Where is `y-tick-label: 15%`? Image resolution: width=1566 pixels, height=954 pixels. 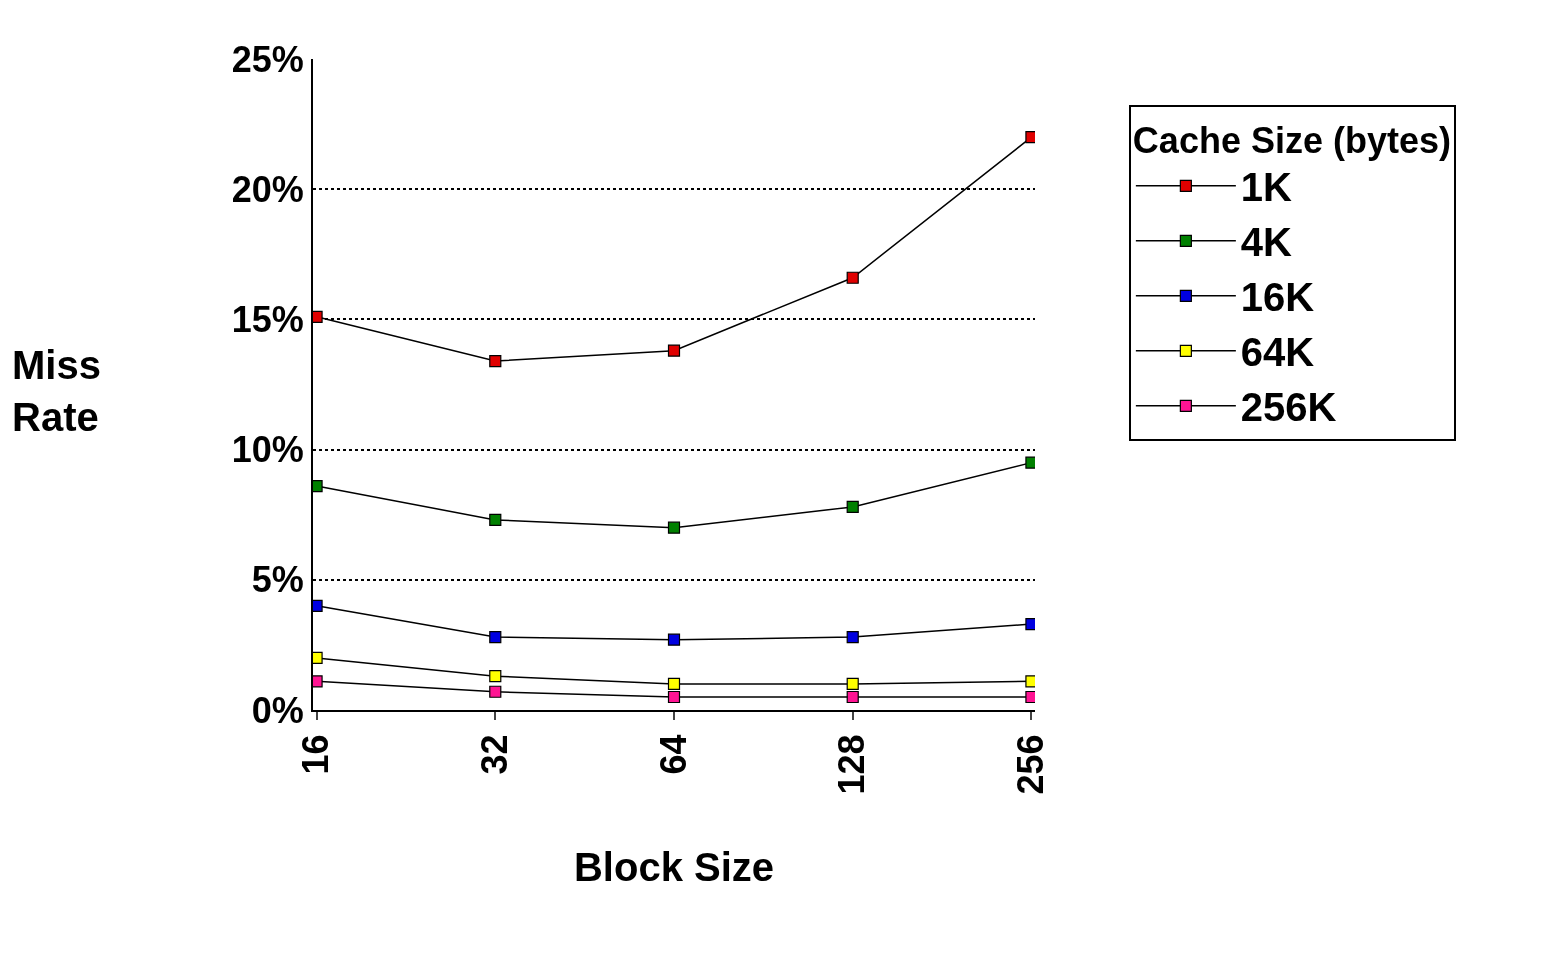 y-tick-label: 15% is located at coordinates (267, 319).